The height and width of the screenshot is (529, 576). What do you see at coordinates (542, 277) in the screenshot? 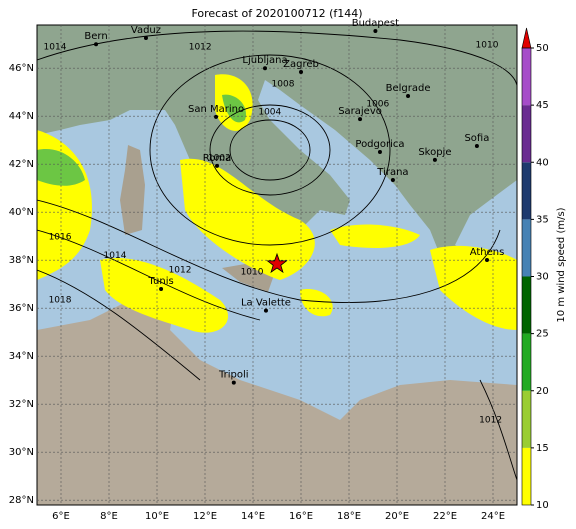
I see `colorbar-tick-label: 30` at bounding box center [542, 277].